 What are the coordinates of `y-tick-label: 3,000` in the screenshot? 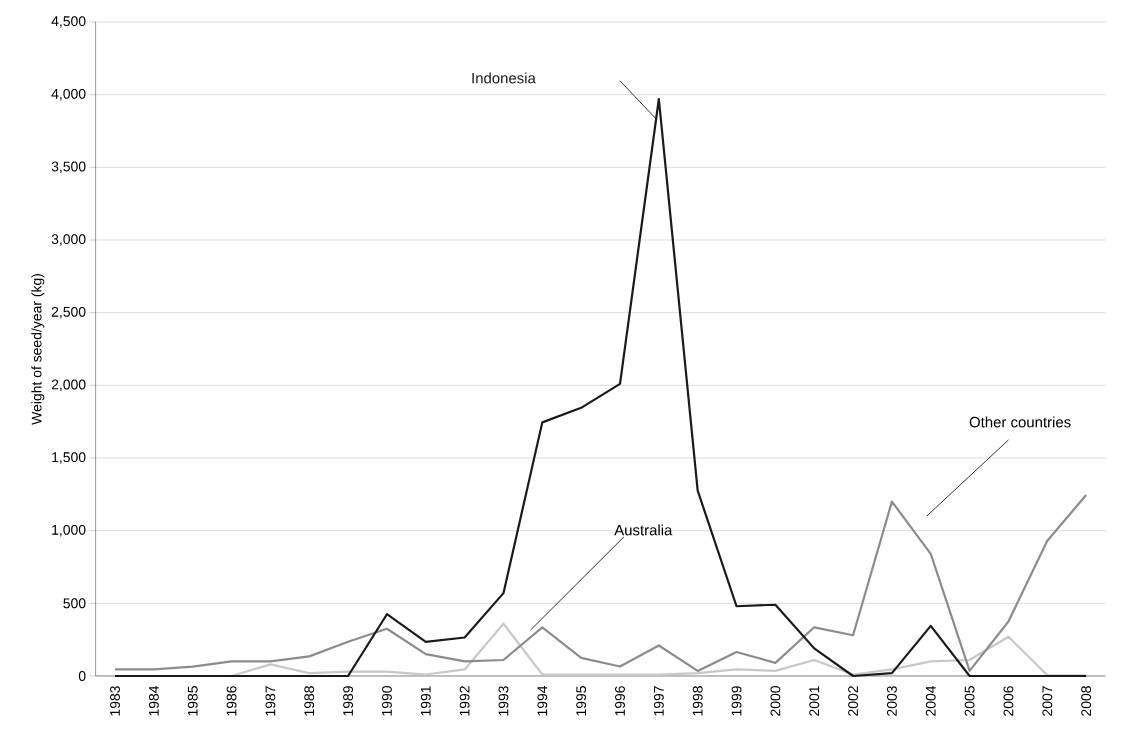 It's located at (68, 240).